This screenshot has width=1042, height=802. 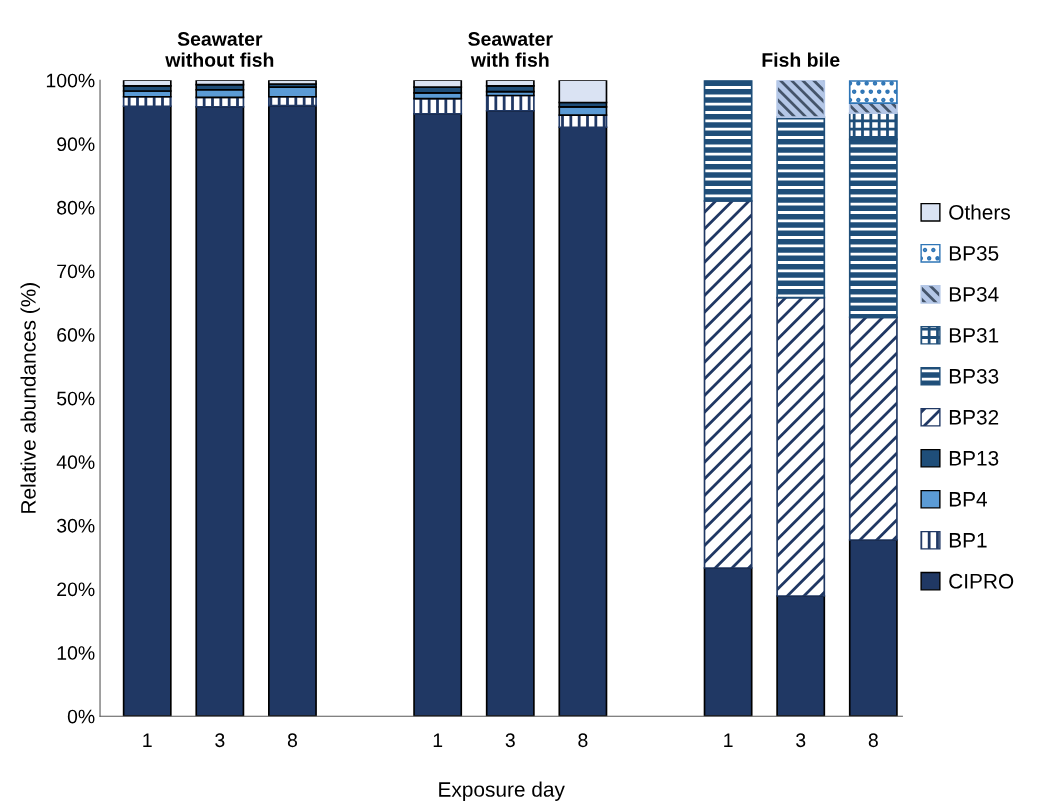 What do you see at coordinates (30, 398) in the screenshot?
I see `y-axis-title: Relative abundances (%)` at bounding box center [30, 398].